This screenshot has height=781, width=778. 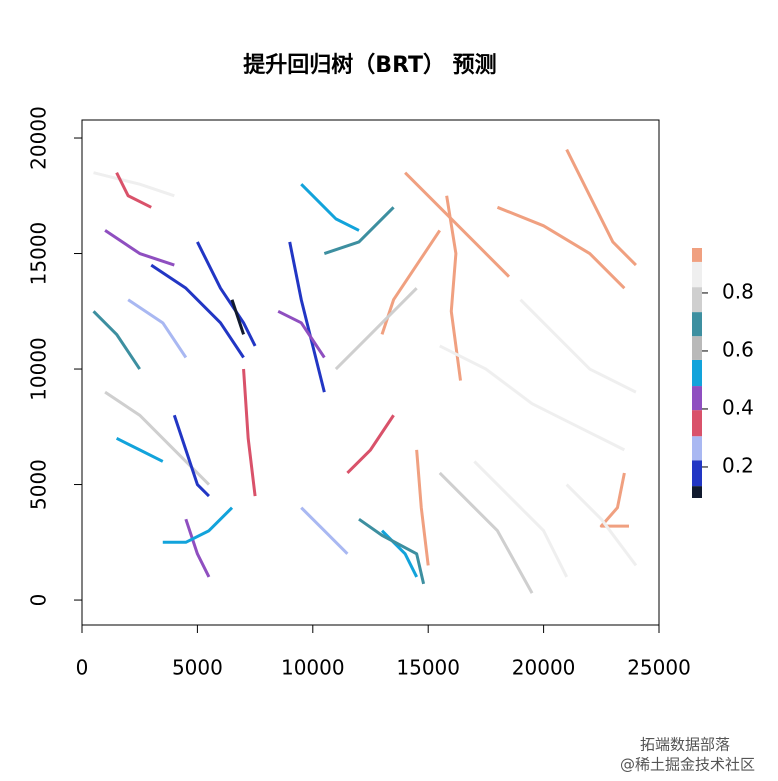 What do you see at coordinates (685, 745) in the screenshot?
I see `watermark: 拓端数据部落` at bounding box center [685, 745].